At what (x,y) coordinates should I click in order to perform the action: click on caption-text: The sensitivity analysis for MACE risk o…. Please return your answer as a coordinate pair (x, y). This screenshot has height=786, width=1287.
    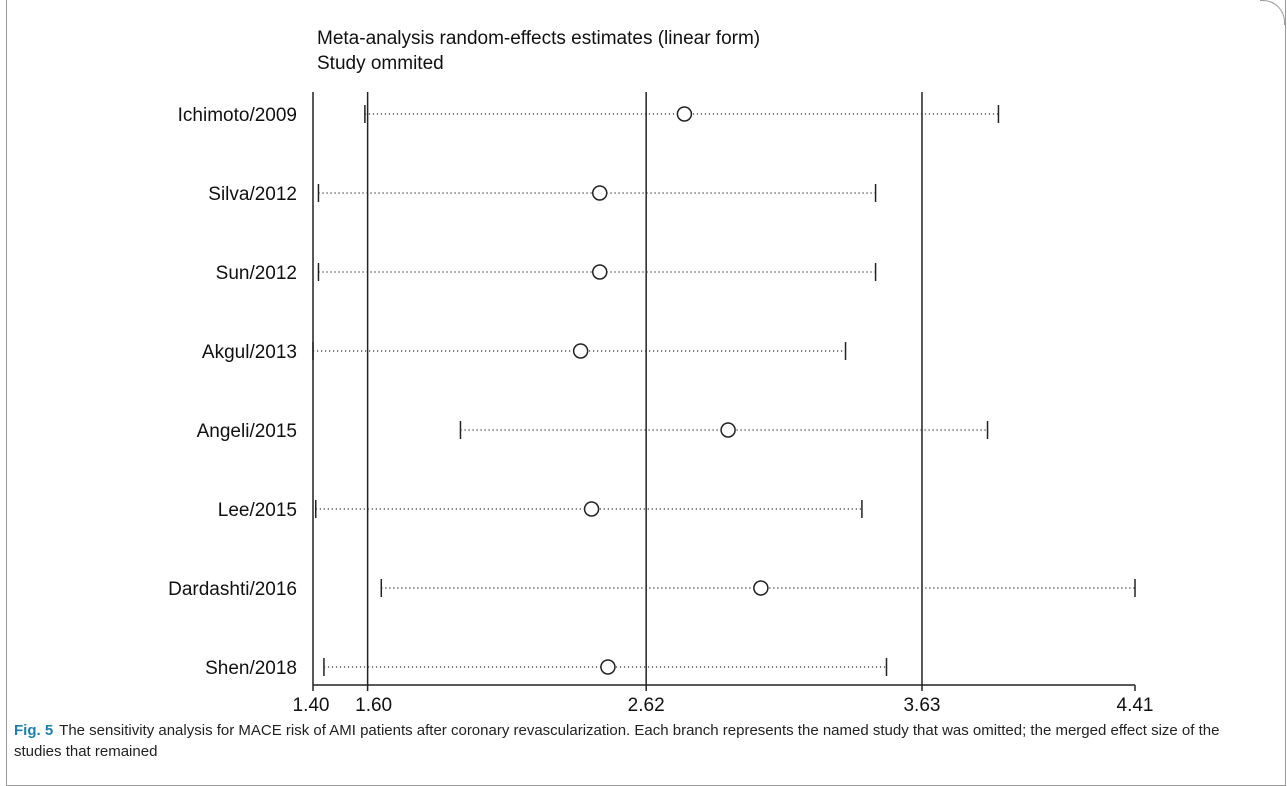
    Looking at the image, I should click on (616, 741).